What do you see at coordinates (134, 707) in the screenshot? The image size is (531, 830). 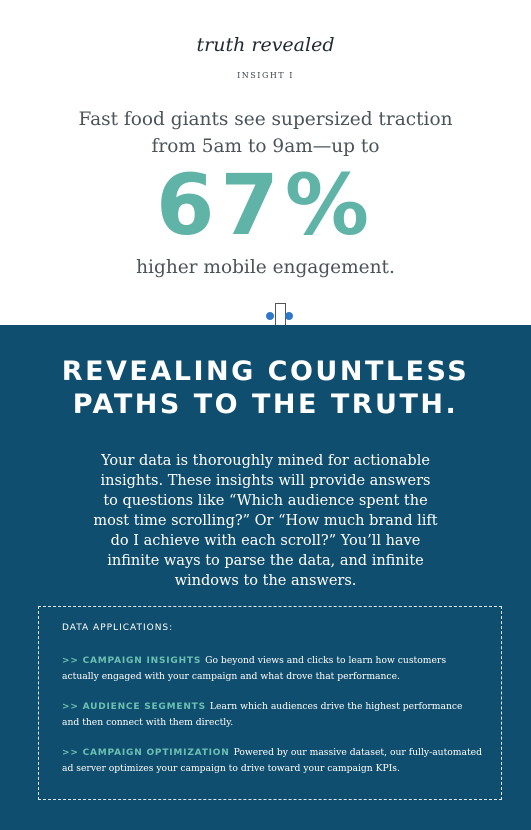 I see `application-key: >> AUDIENCE SEGMENTS` at bounding box center [134, 707].